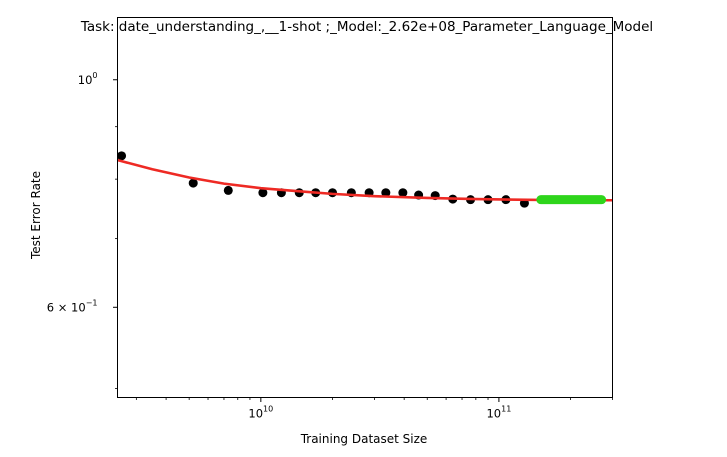 This screenshot has width=727, height=457. I want to click on x-axis-label: Training Dataset Size, so click(364, 439).